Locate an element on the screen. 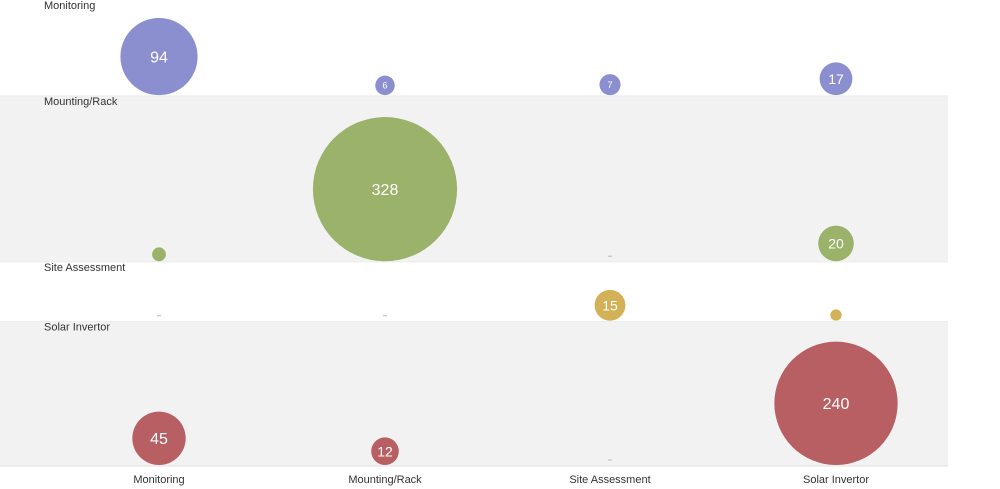 The height and width of the screenshot is (489, 1000). bubble-monitoring-site-assessment is located at coordinates (610, 85).